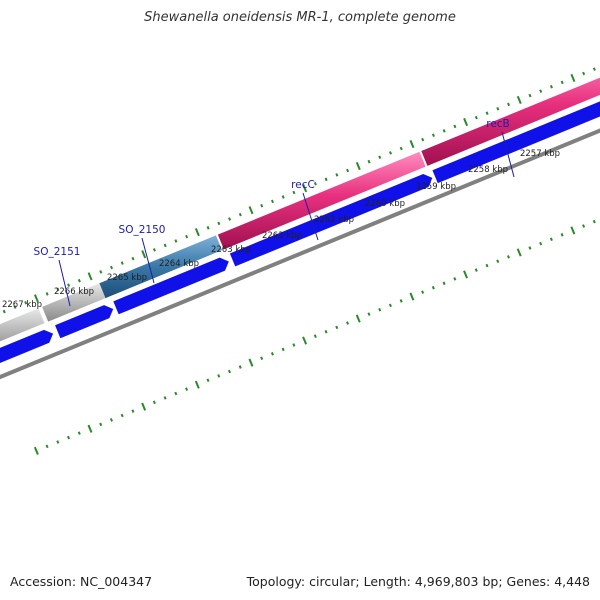 The height and width of the screenshot is (600, 600). Describe the element at coordinates (282, 236) in the screenshot. I see `kbp-label: 2262 kbp` at that location.